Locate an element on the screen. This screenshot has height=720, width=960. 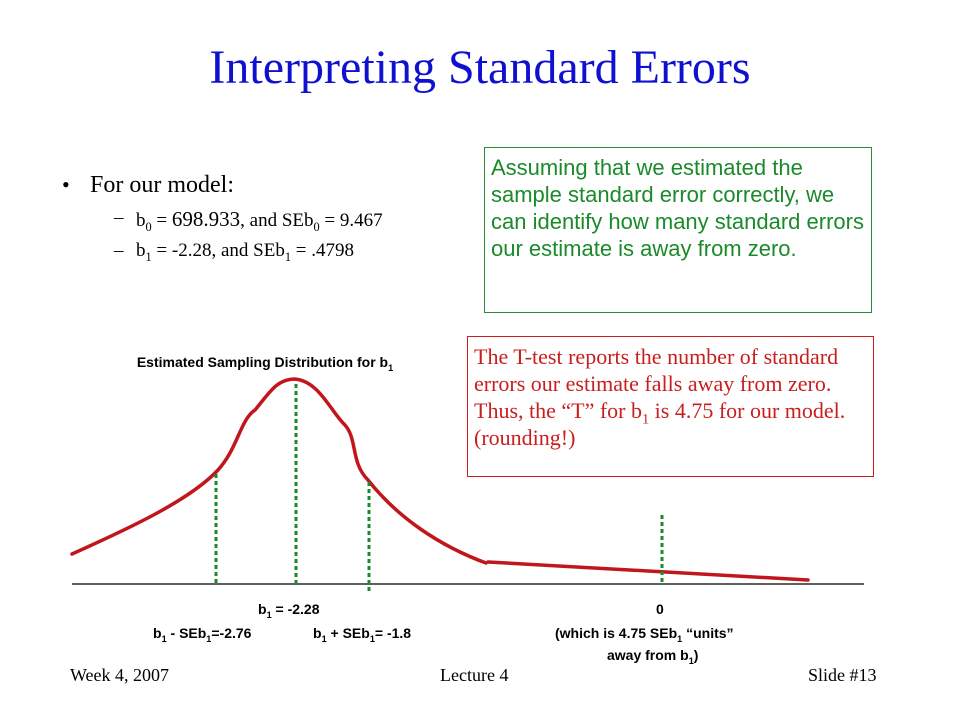
chart-title: Estimated Sampling Distribution for b1 is located at coordinates (265, 363).